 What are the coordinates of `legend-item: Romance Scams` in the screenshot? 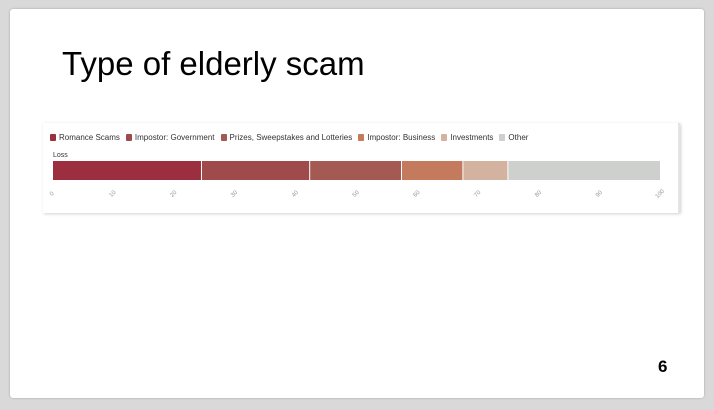 It's located at (85, 137).